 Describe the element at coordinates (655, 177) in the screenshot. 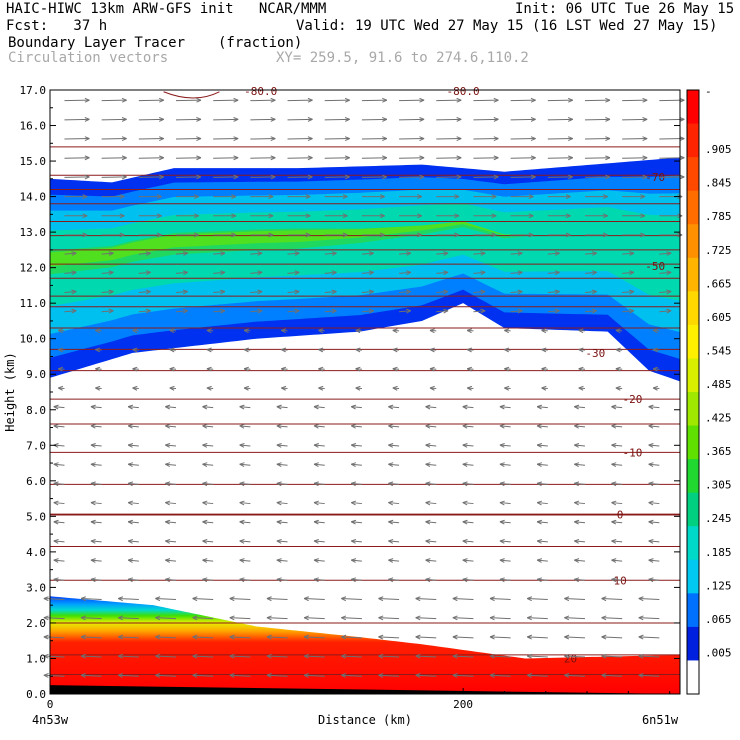

I see `contour-label: -70` at that location.